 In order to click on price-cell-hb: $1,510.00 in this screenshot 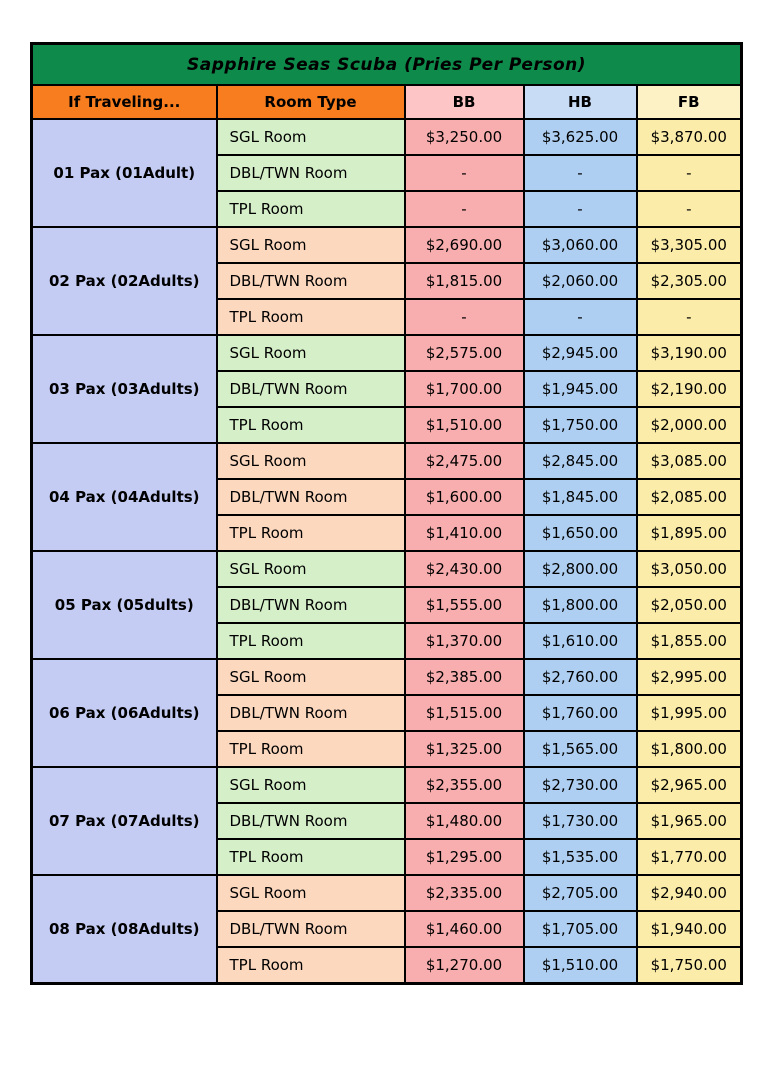, I will do `click(580, 965)`.